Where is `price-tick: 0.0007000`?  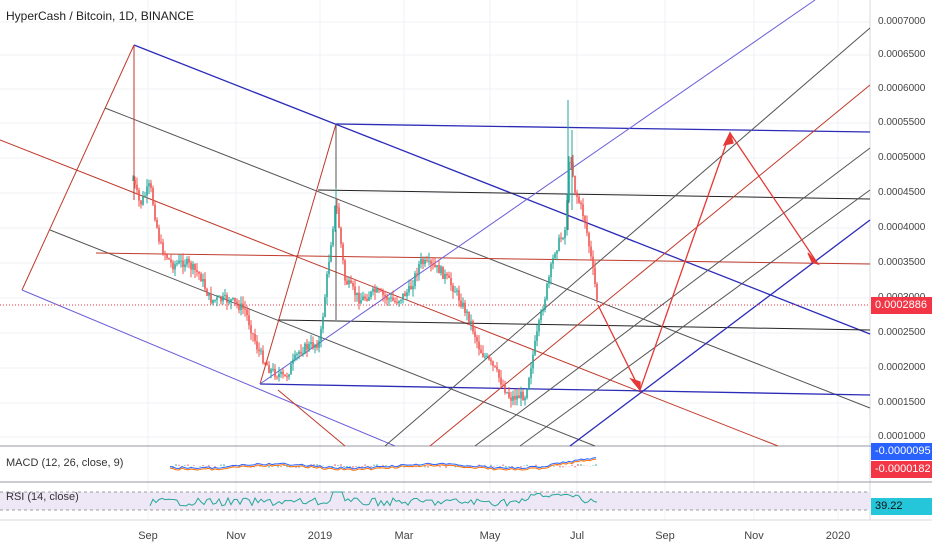
price-tick: 0.0007000 is located at coordinates (902, 21).